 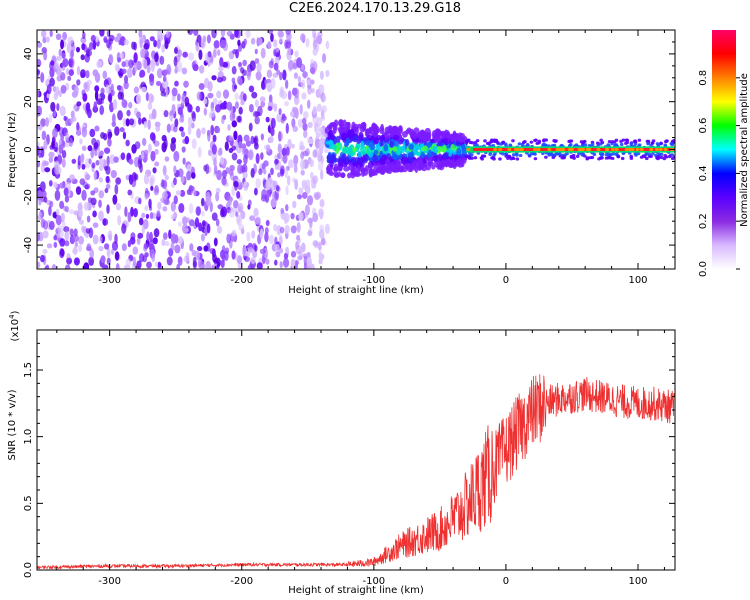 I want to click on x-tick-label: -100, so click(x=373, y=581).